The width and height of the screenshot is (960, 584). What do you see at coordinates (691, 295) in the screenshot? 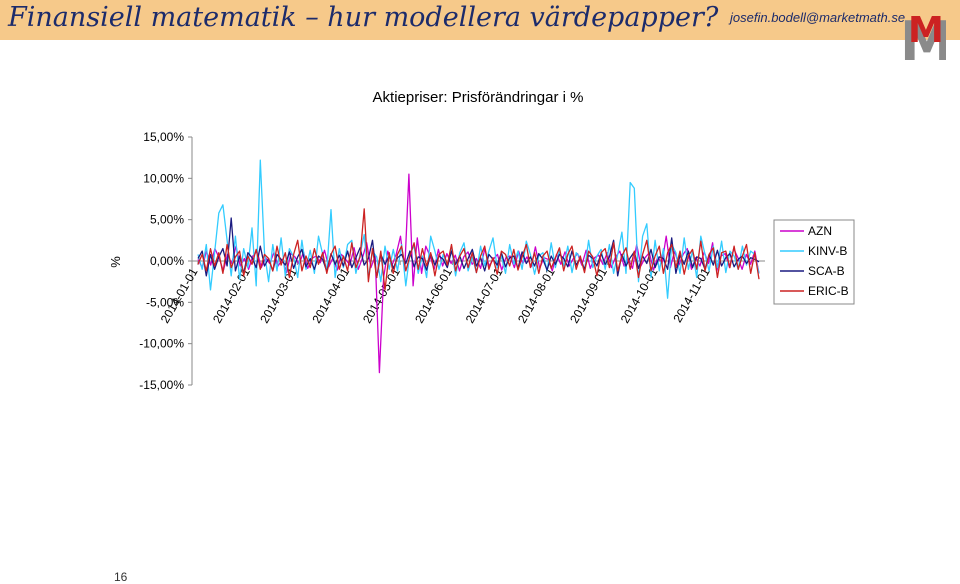
I see `x-tick-label: 2014-11-01` at bounding box center [691, 295].